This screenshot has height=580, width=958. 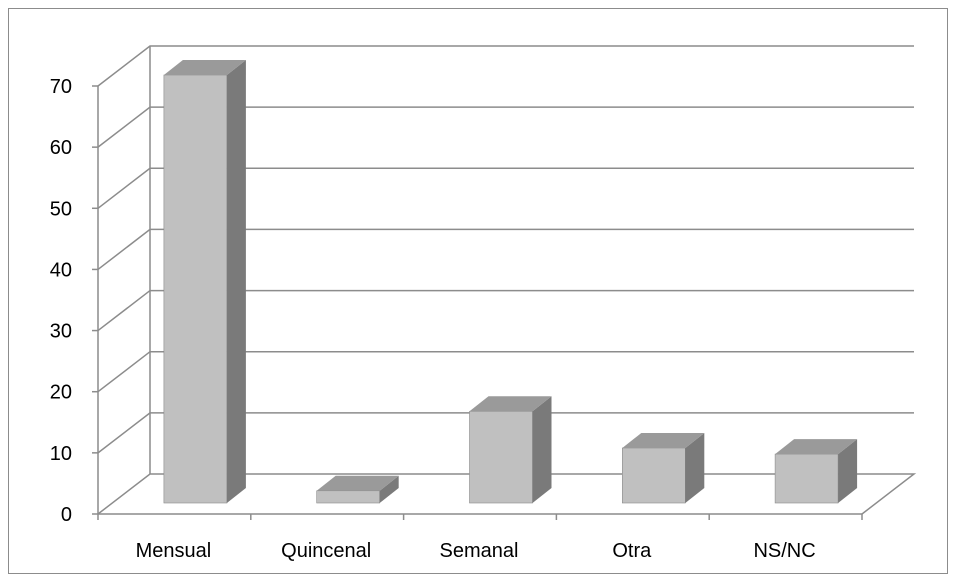 I want to click on y-tick-label: 50, so click(x=61, y=209).